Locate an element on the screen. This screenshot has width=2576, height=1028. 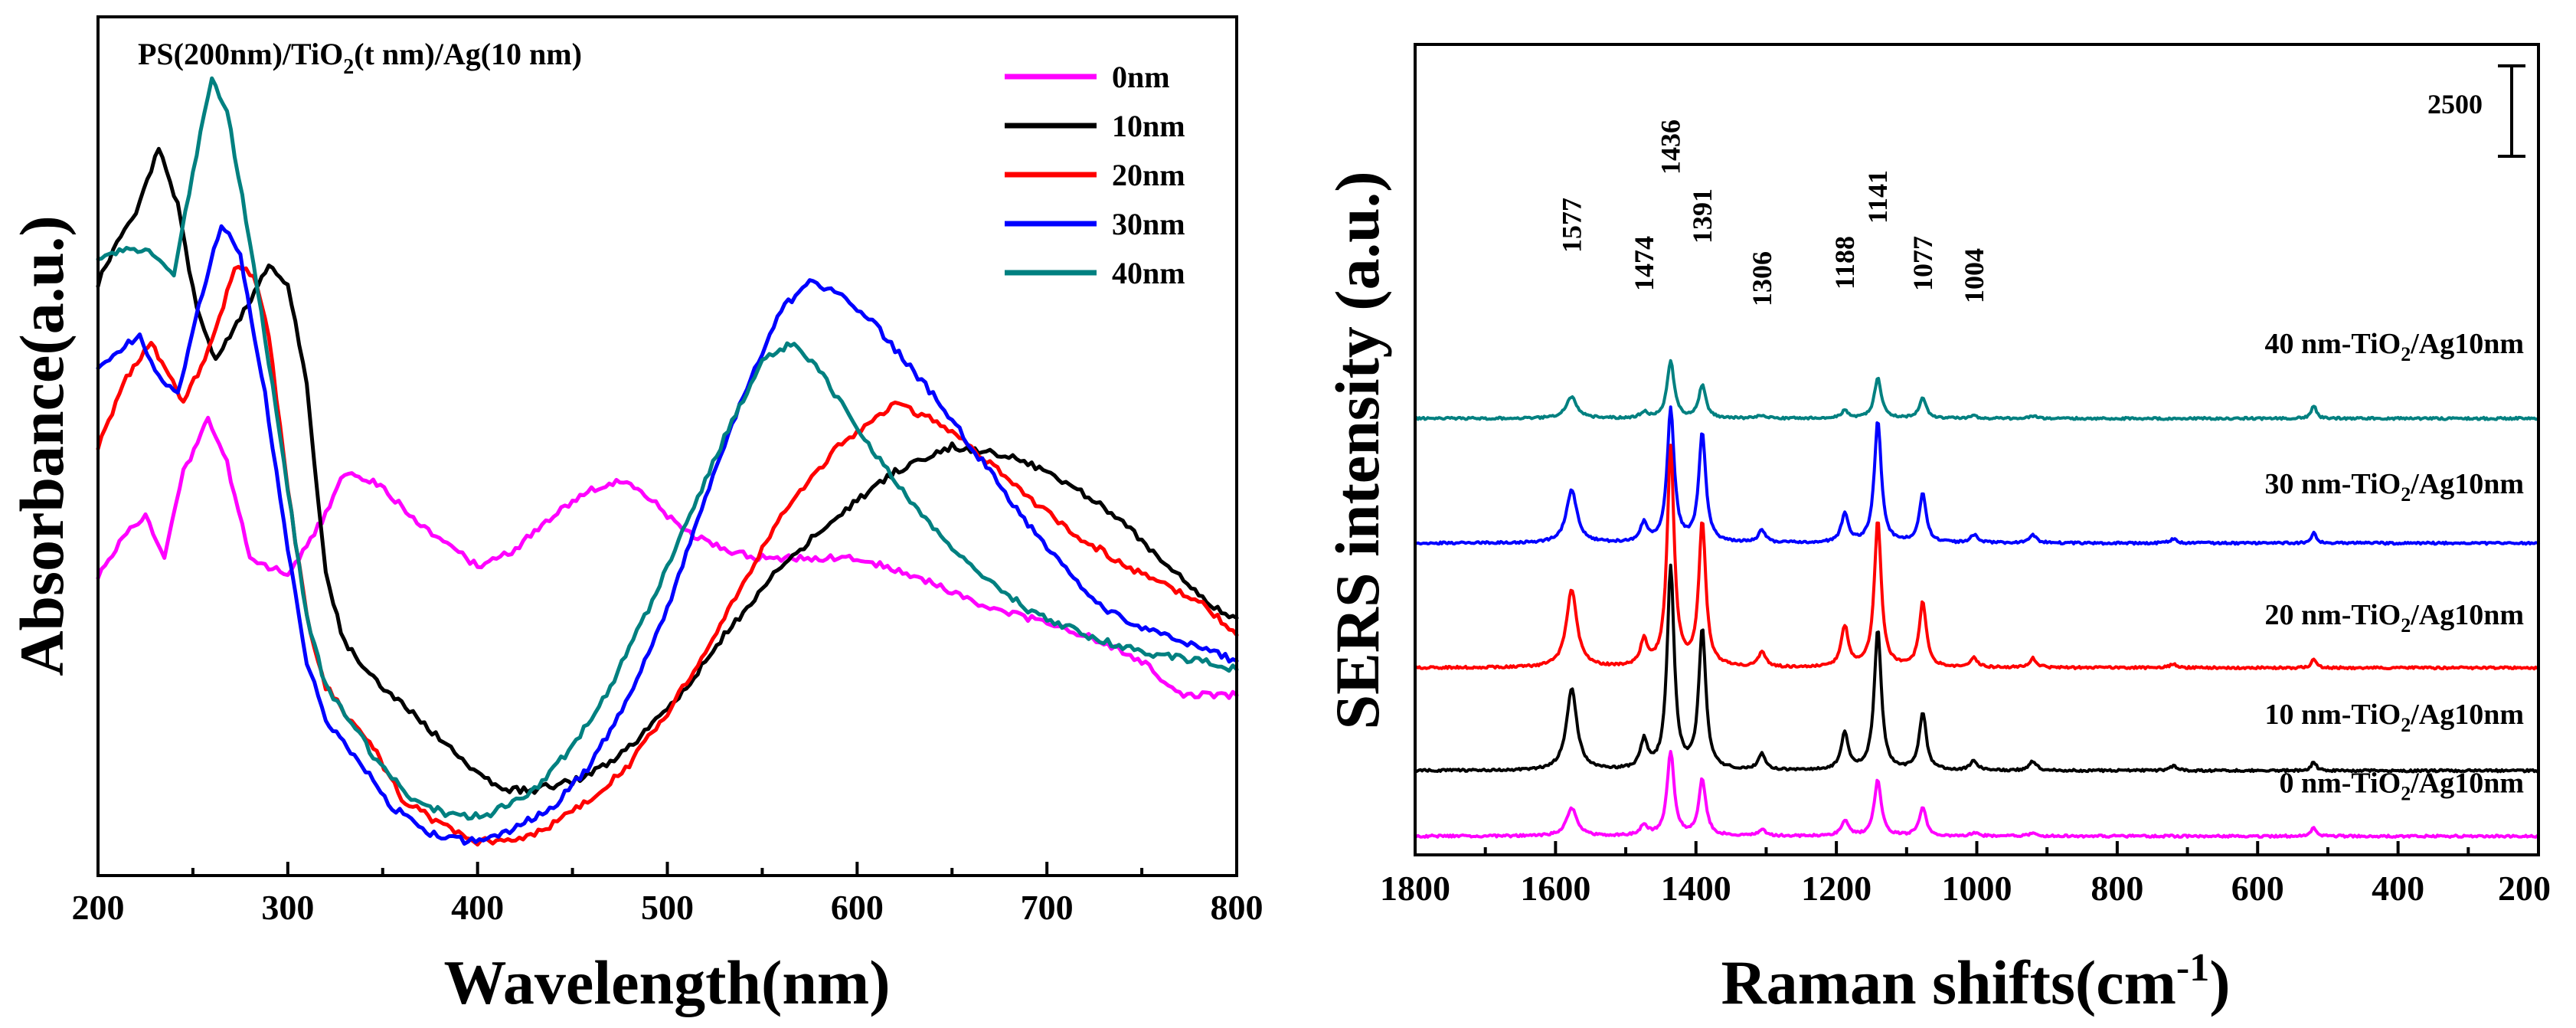
uv-x-axis-label: Wavelength(nm) is located at coordinates (666, 983).